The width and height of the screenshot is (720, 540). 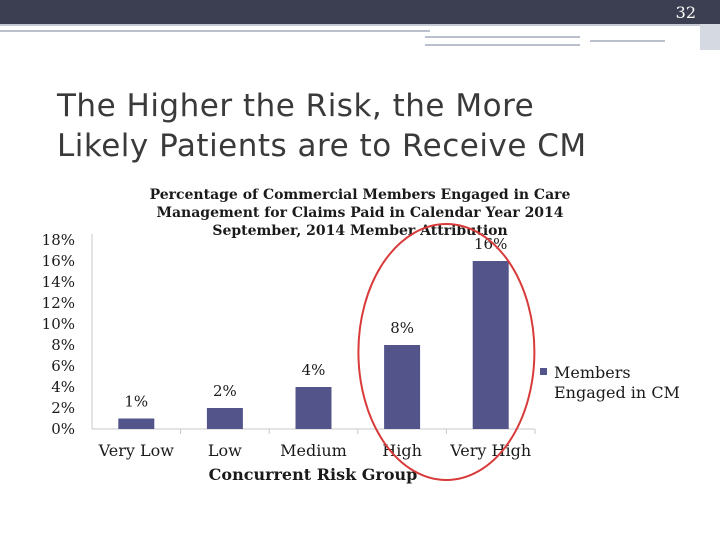 What do you see at coordinates (402, 328) in the screenshot?
I see `data-label: 8%` at bounding box center [402, 328].